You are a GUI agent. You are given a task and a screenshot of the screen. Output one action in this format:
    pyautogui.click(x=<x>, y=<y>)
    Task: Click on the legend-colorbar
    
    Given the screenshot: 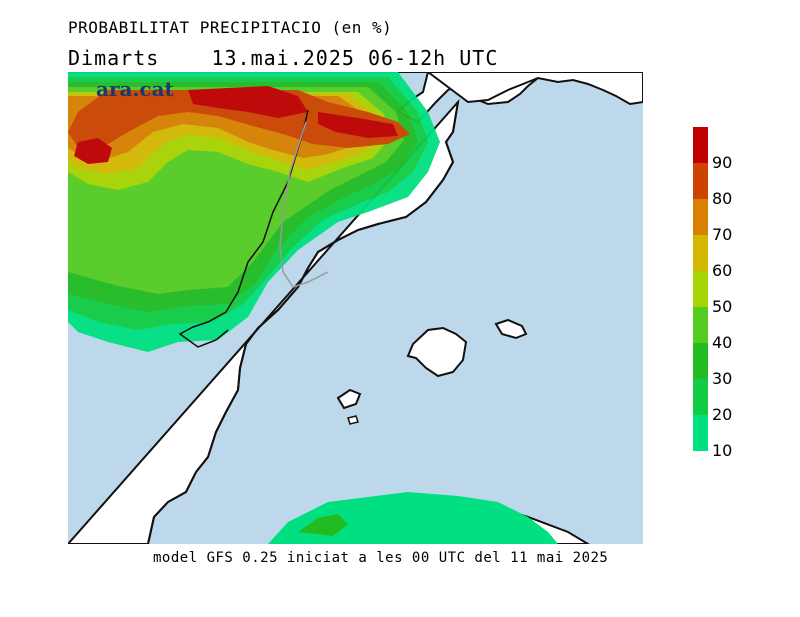 What is the action you would take?
    pyautogui.click(x=700, y=289)
    